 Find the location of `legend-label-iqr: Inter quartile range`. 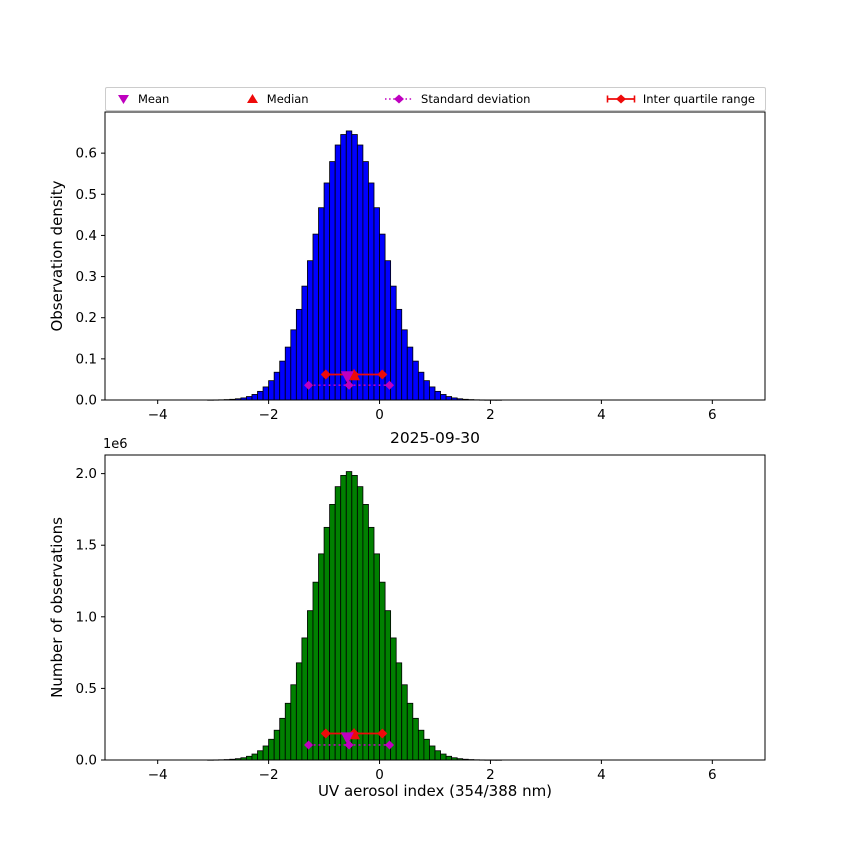

legend-label-iqr: Inter quartile range is located at coordinates (698, 99).